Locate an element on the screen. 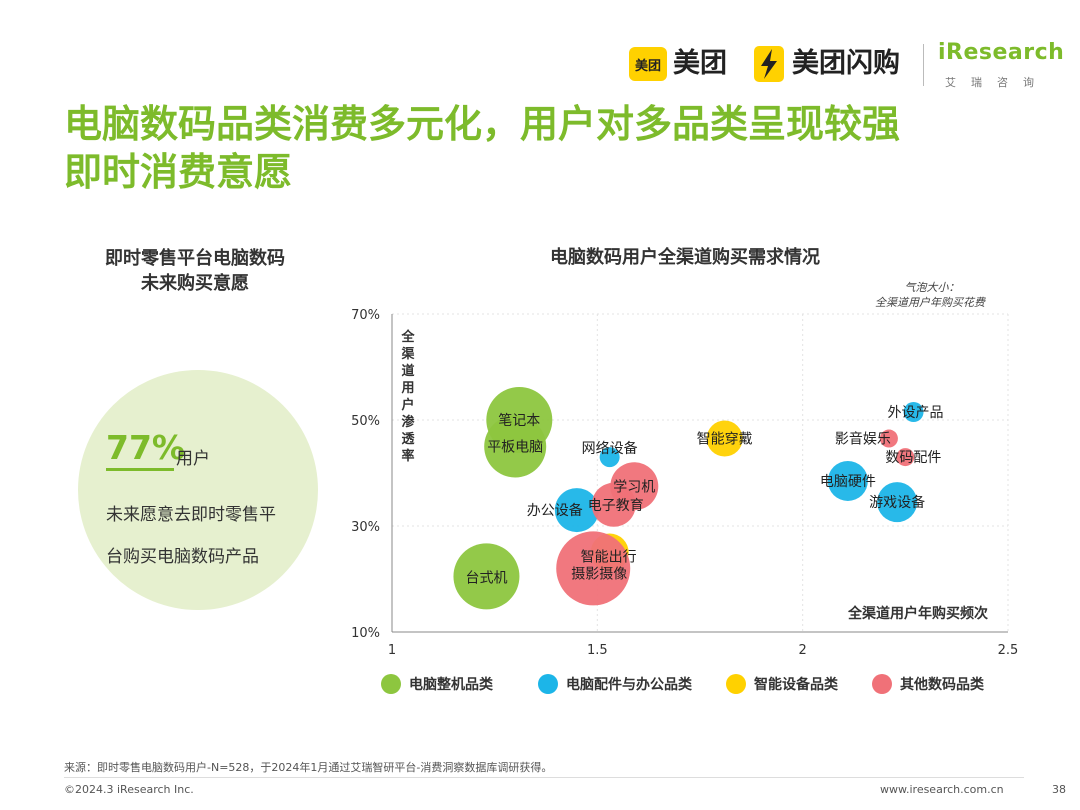 This screenshot has height=810, width=1080. y-axis-title-char: 户 is located at coordinates (407, 405).